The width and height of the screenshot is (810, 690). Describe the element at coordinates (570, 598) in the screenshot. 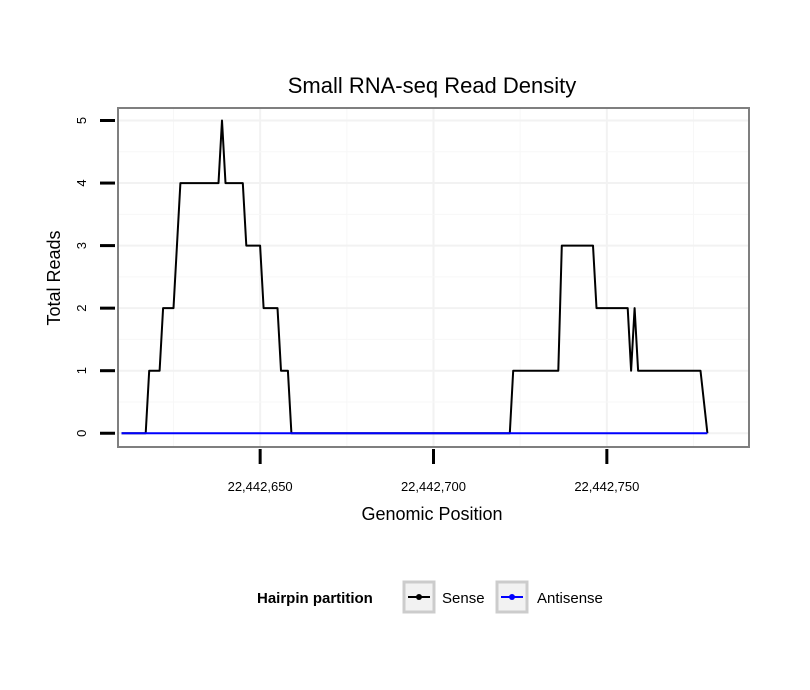

I see `legend-label-antisense: Antisense` at that location.